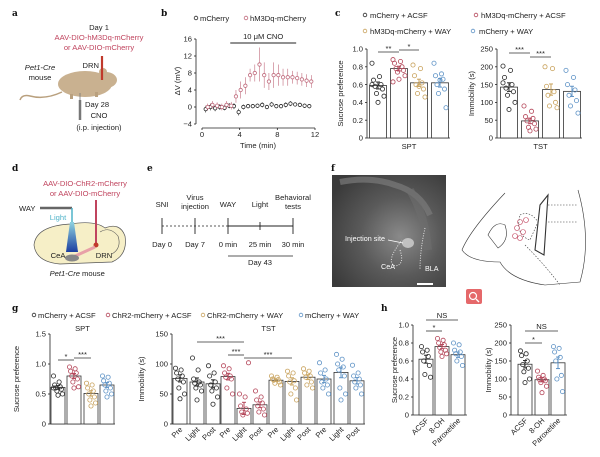 The width and height of the screenshot is (600, 457). Describe the element at coordinates (540, 53) in the screenshot. I see `significance-label: ***` at that location.